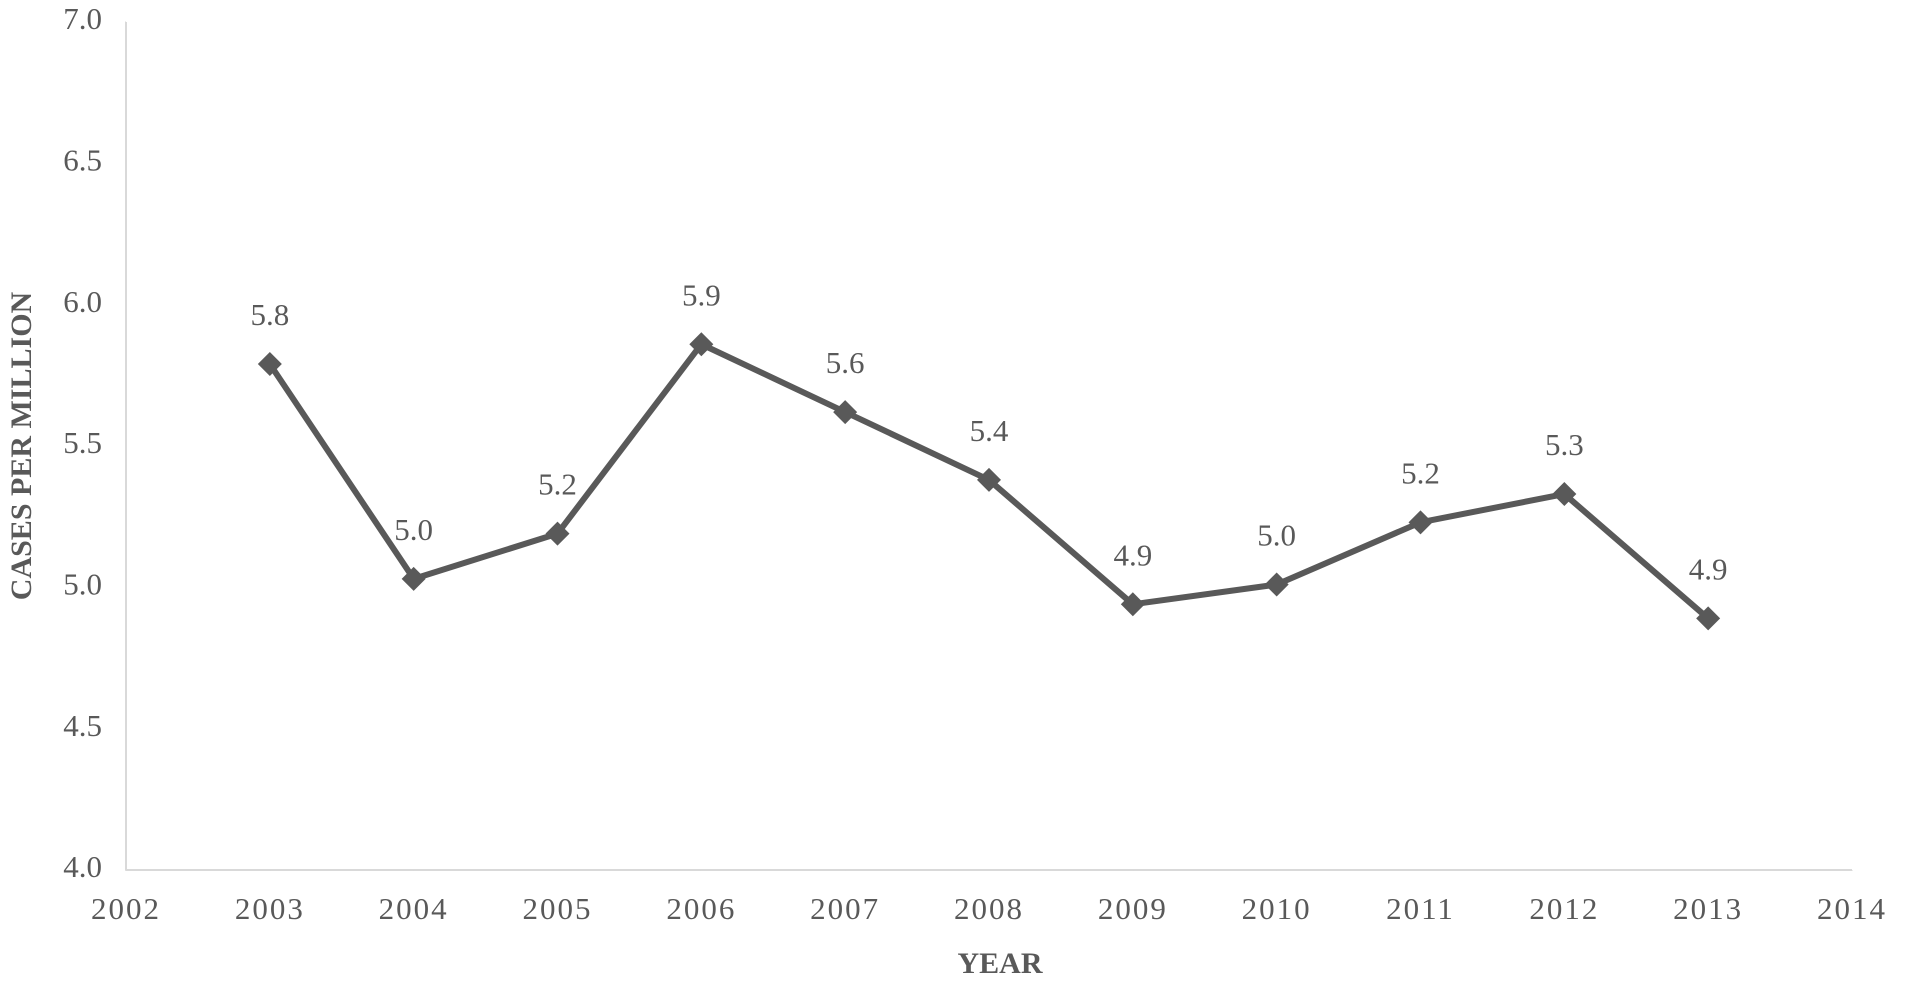 The height and width of the screenshot is (990, 1920). I want to click on x-tick-label: 2007, so click(845, 908).